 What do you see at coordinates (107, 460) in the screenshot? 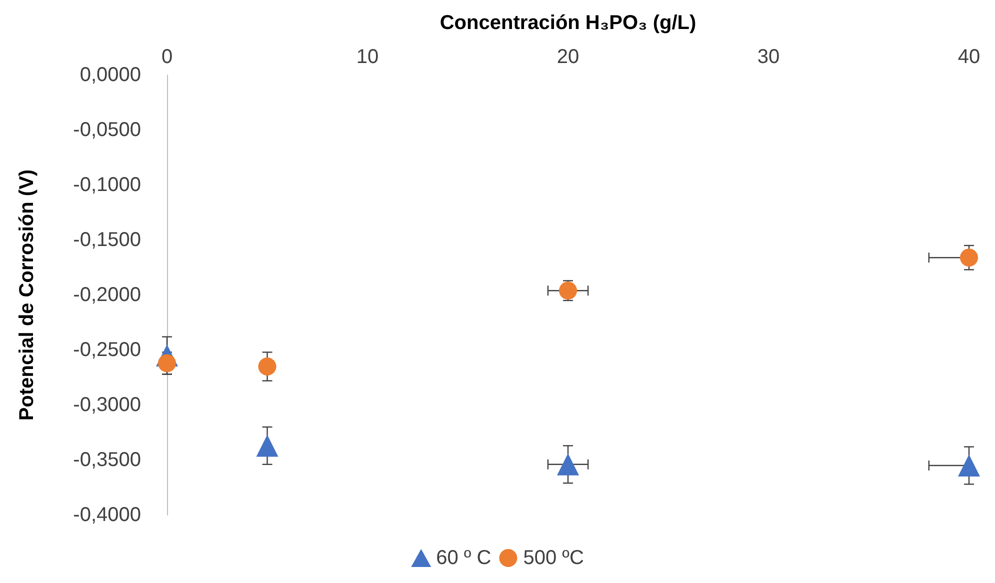
I see `y-tick-label: -0,3500` at bounding box center [107, 460].